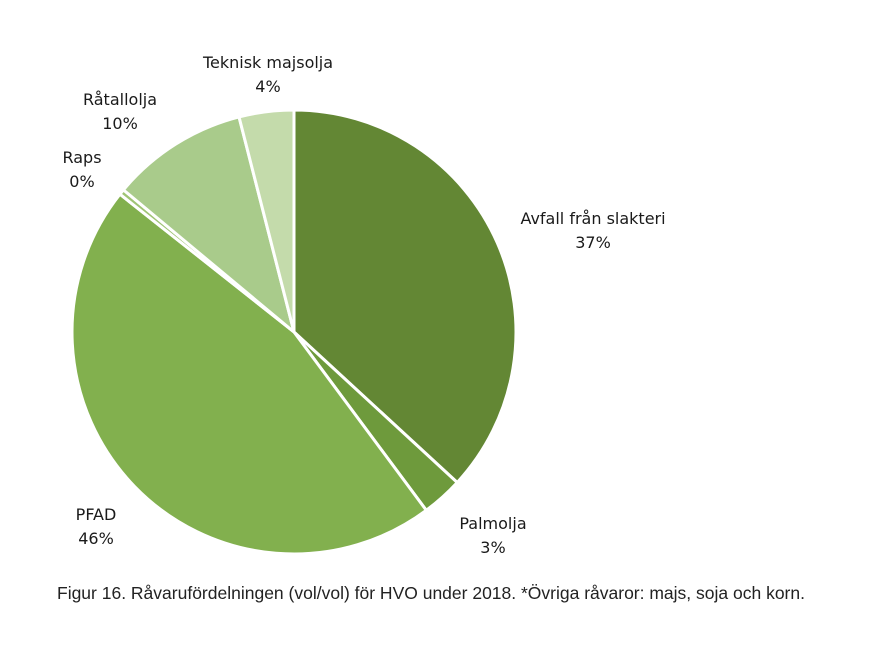  I want to click on slice-value-label: 3%, so click(492, 547).